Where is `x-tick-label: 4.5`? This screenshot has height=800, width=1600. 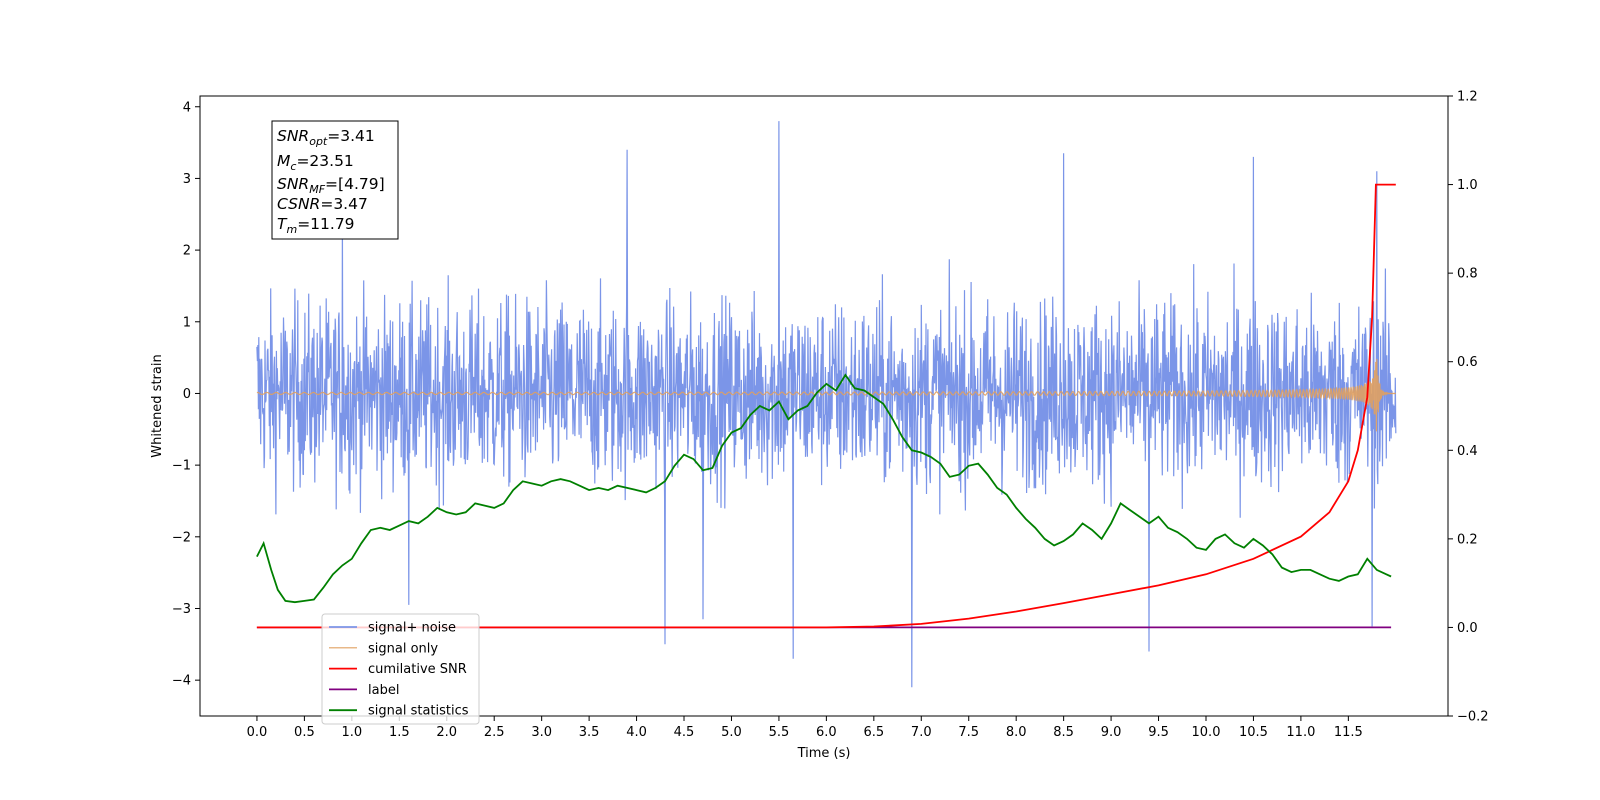
x-tick-label: 4.5 is located at coordinates (684, 732).